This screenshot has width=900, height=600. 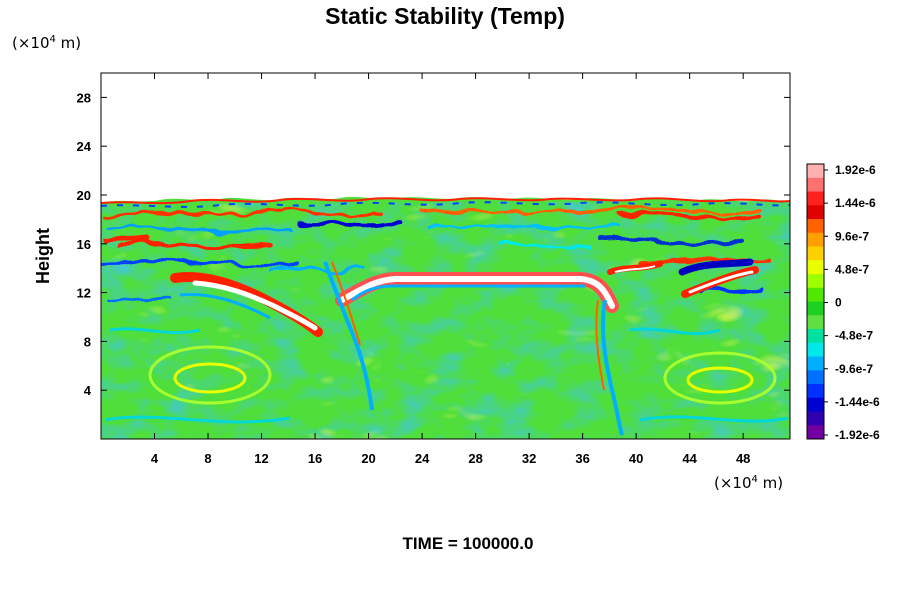 I want to click on colorbar-label: -9.6e-7, so click(x=854, y=369).